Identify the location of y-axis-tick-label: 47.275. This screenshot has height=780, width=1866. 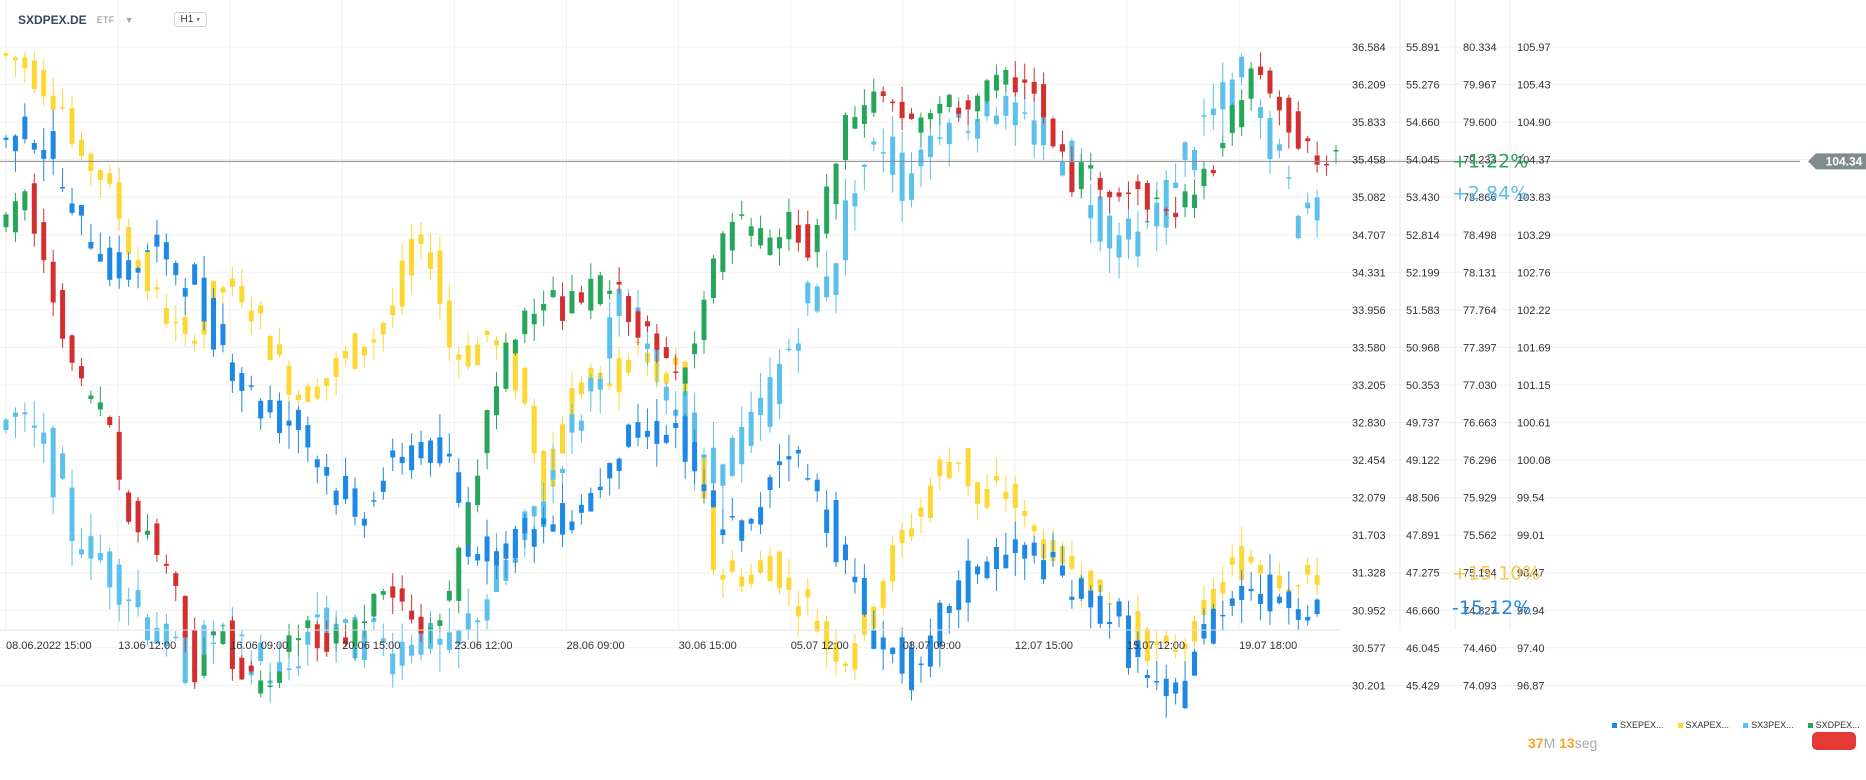
(1423, 574).